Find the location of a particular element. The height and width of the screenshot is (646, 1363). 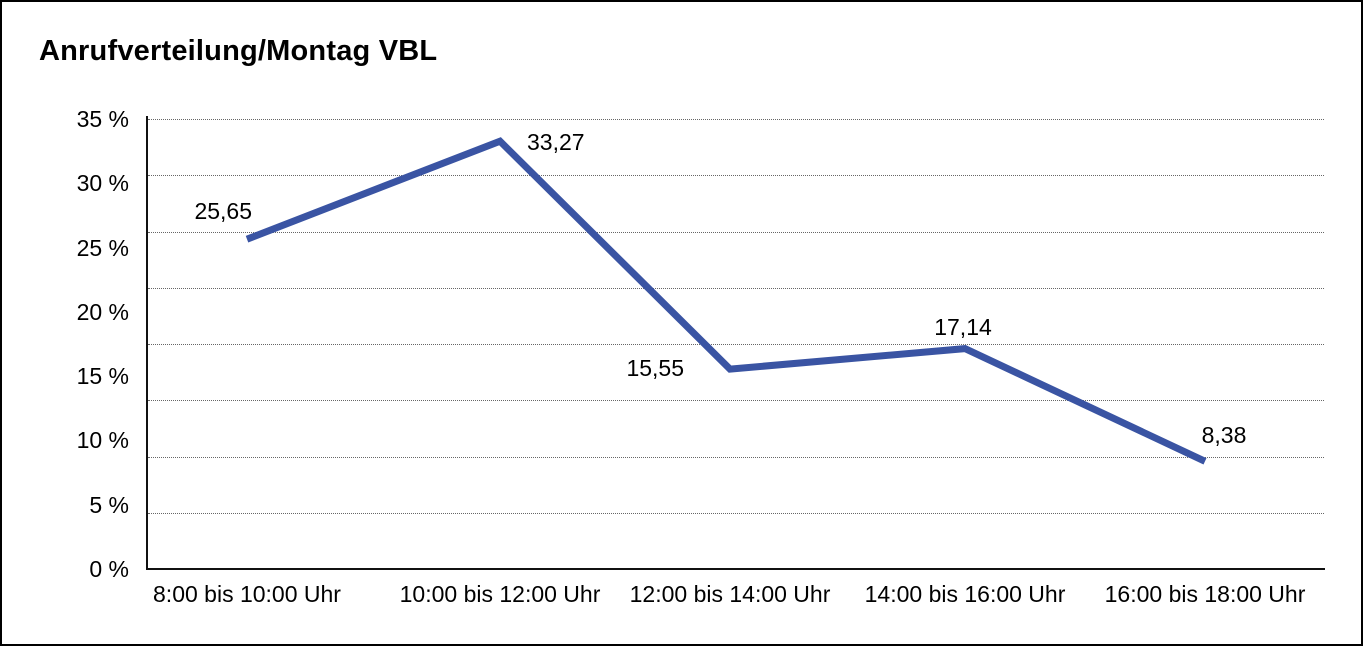

y-tick-label: 0 % is located at coordinates (109, 569).